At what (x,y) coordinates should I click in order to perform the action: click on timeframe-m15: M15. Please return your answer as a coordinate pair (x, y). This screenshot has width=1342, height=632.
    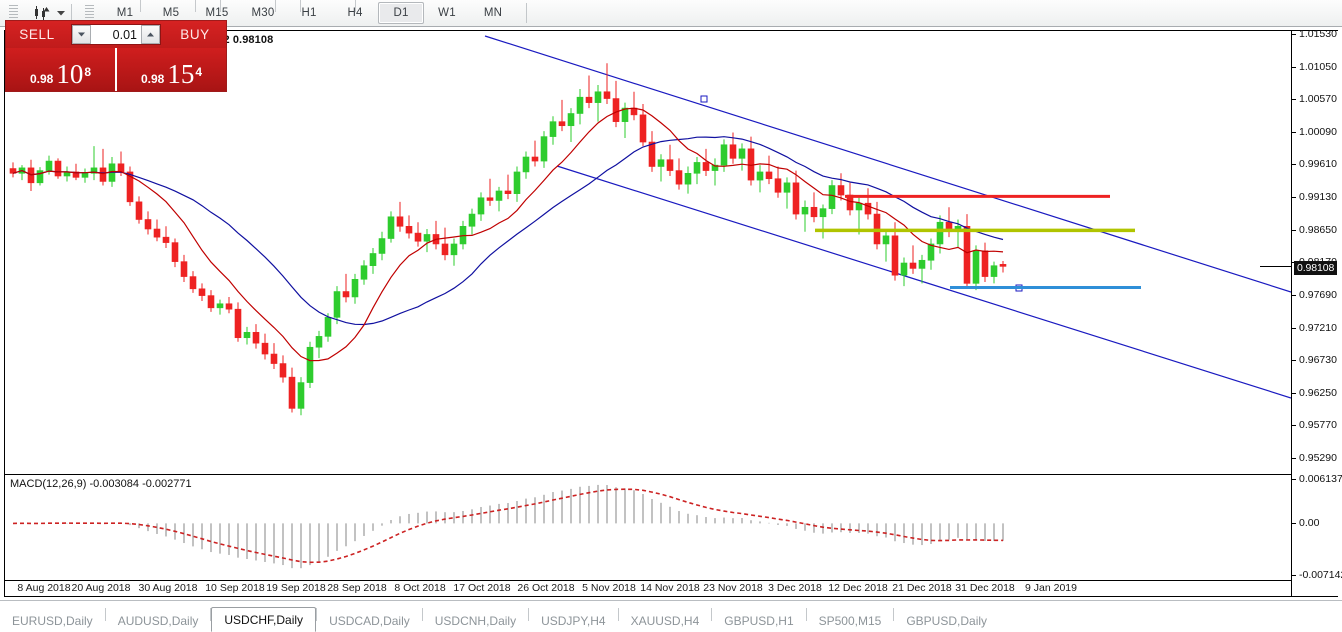
    Looking at the image, I should click on (217, 13).